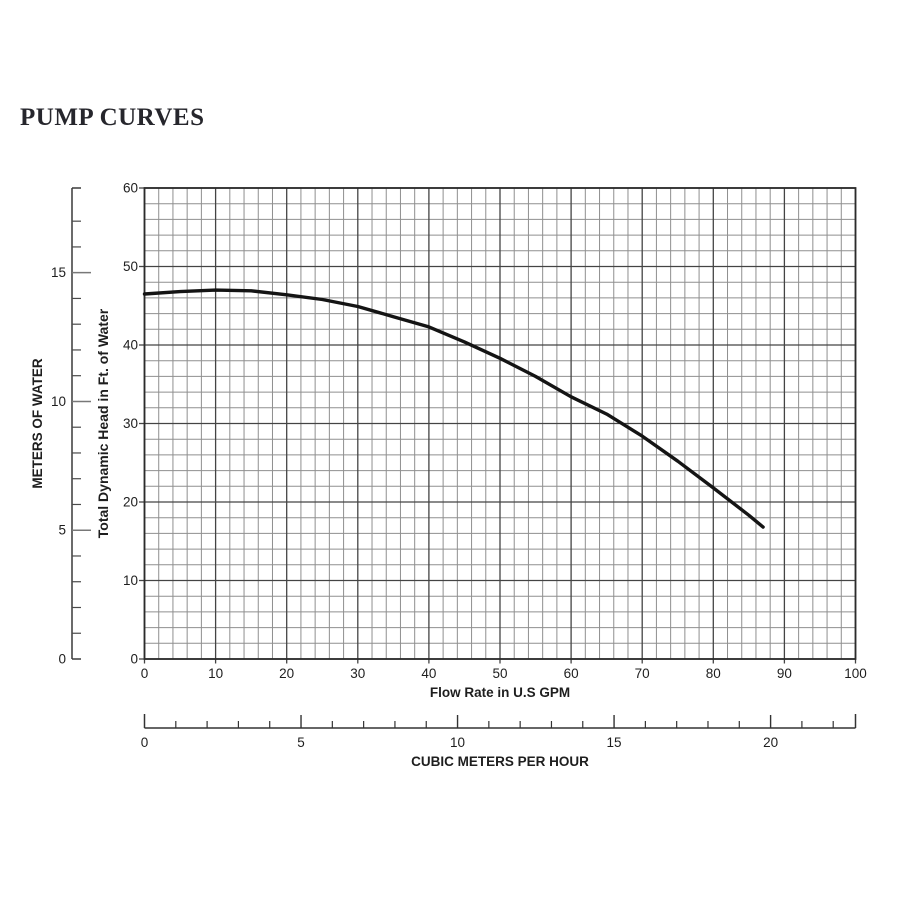  Describe the element at coordinates (130, 423) in the screenshot. I see `y-tick-label: 30` at that location.